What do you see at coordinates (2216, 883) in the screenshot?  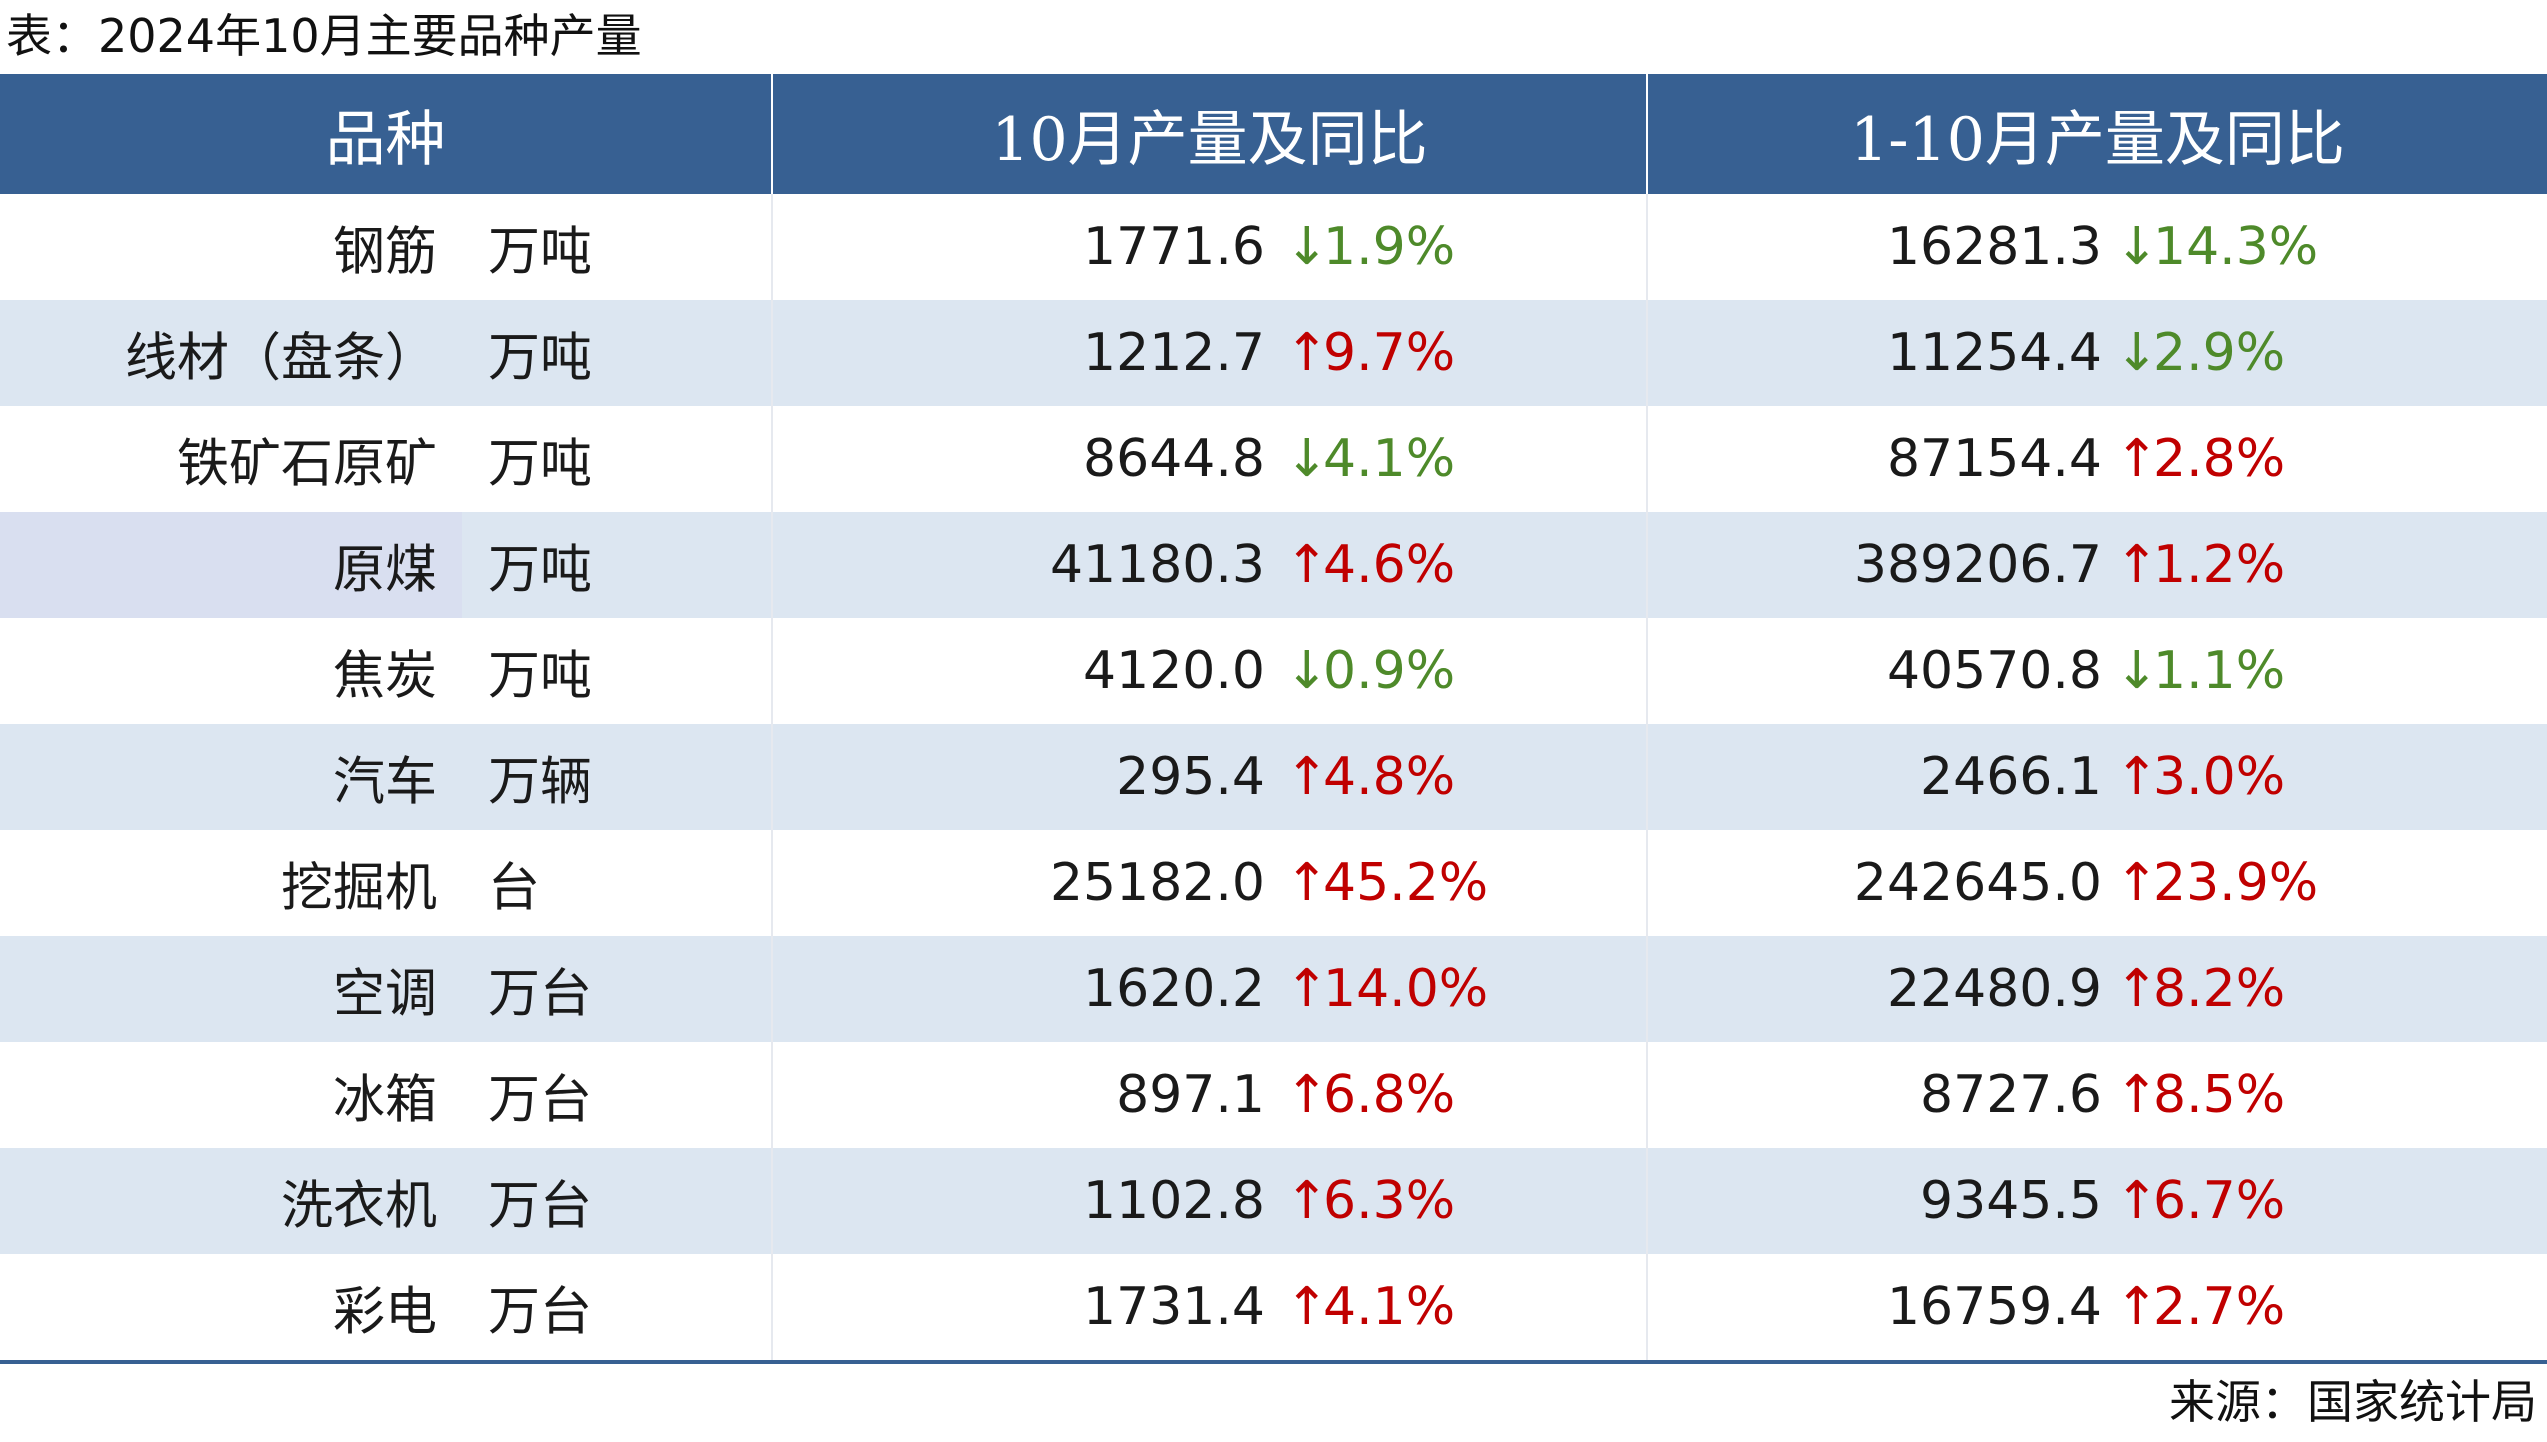 I see `jan-oct-change: ↑23.9%` at bounding box center [2216, 883].